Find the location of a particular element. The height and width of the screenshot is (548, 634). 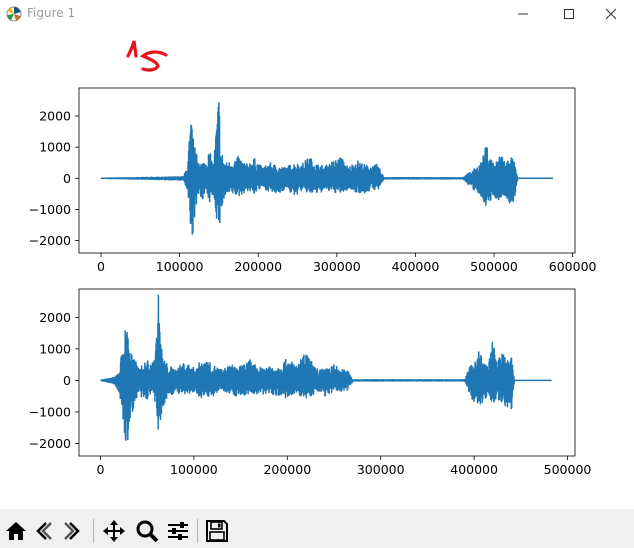

maximize-icon is located at coordinates (569, 14).